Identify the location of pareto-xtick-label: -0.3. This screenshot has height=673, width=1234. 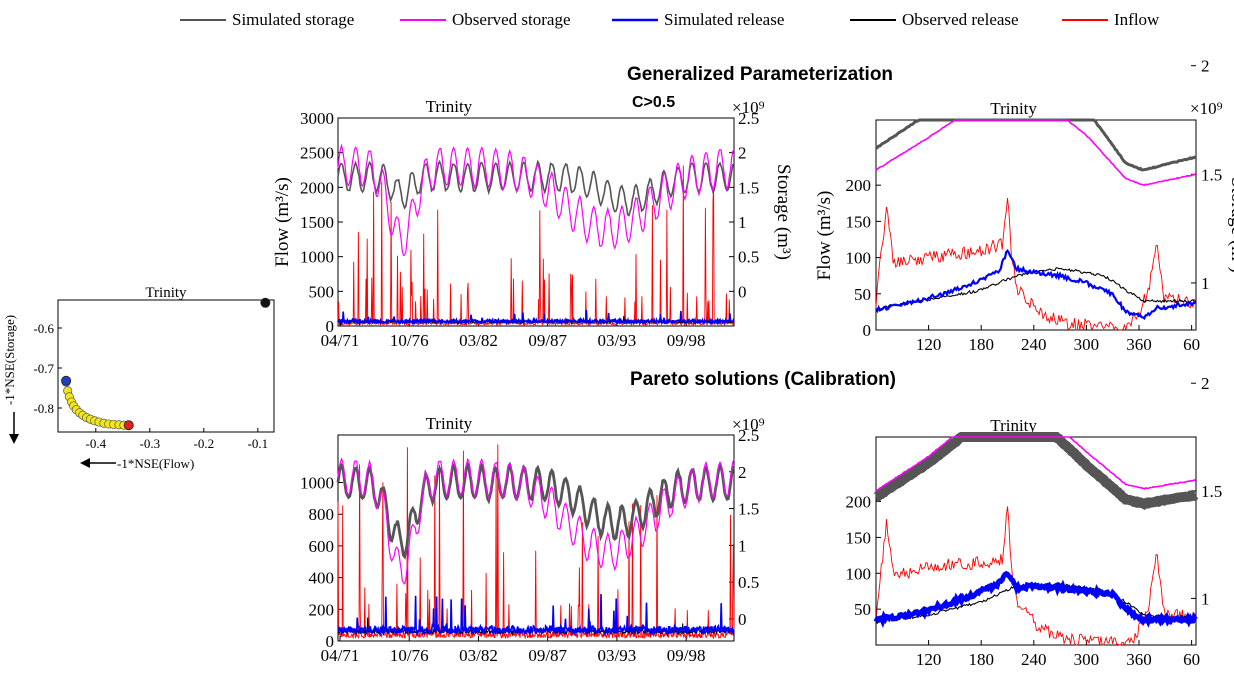
(150, 443).